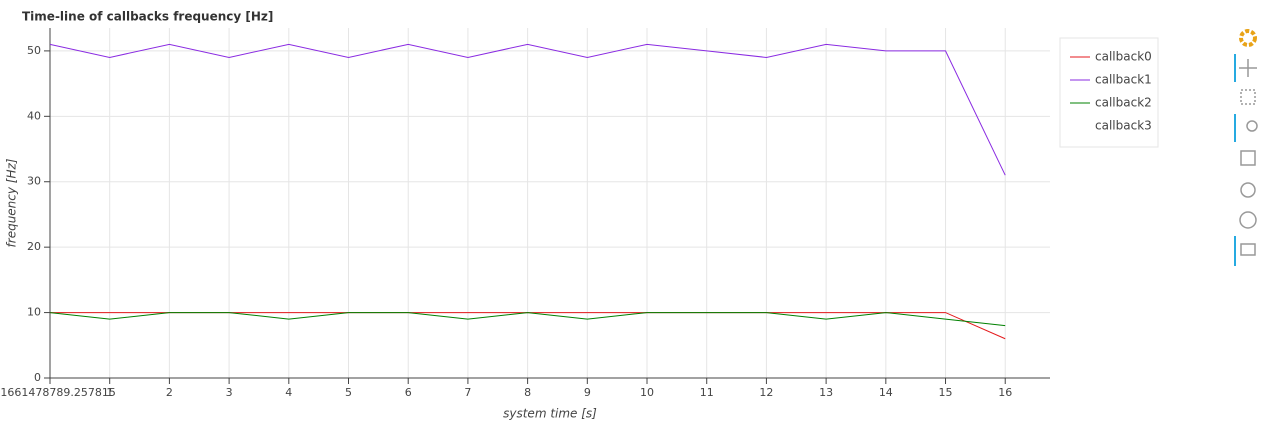 This screenshot has width=1264, height=428. Describe the element at coordinates (34, 246) in the screenshot. I see `y-tick-label: 20` at that location.